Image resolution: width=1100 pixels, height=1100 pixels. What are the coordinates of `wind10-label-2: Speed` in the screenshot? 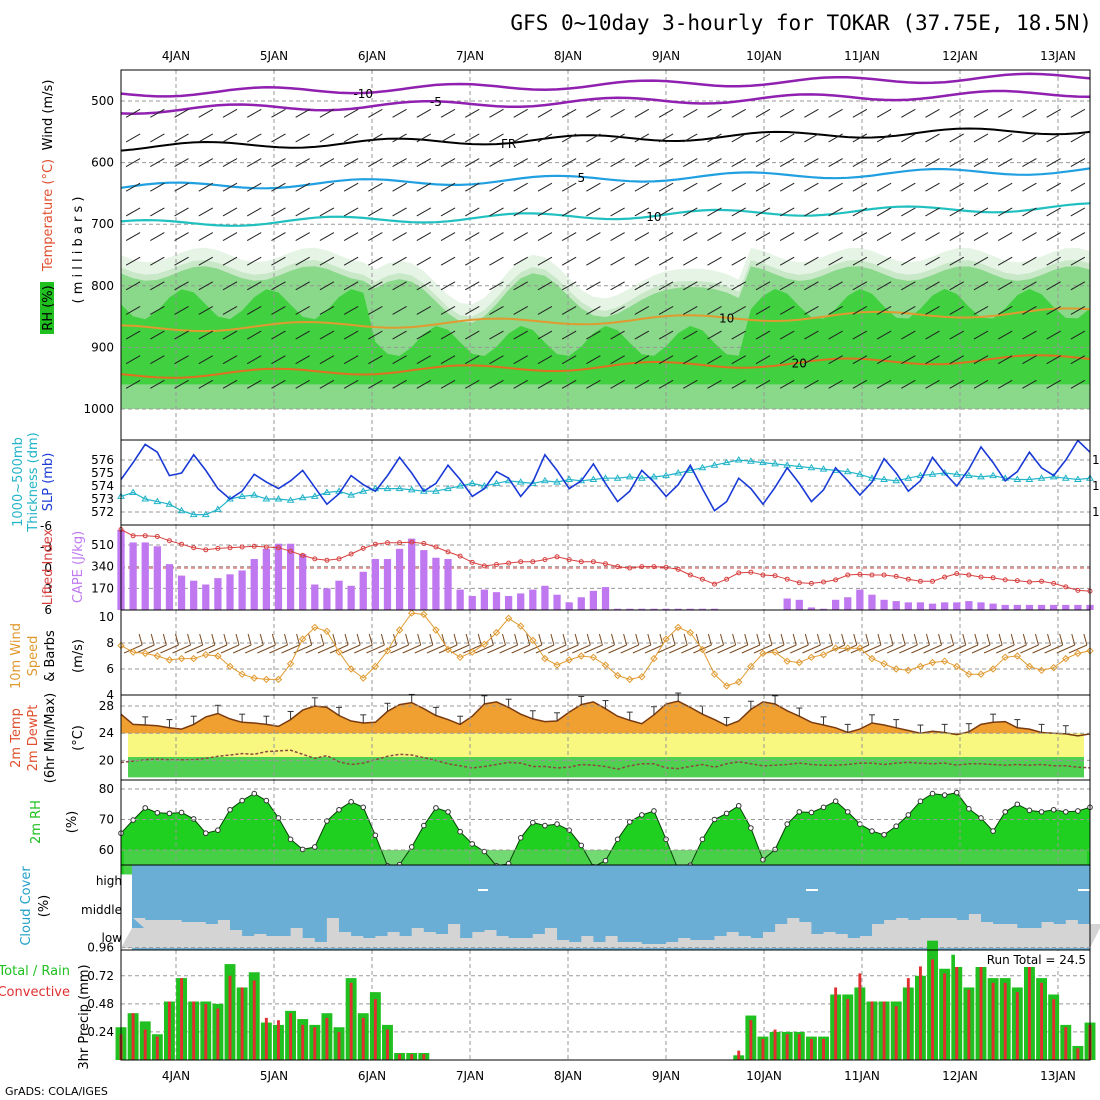 It's located at (33, 656).